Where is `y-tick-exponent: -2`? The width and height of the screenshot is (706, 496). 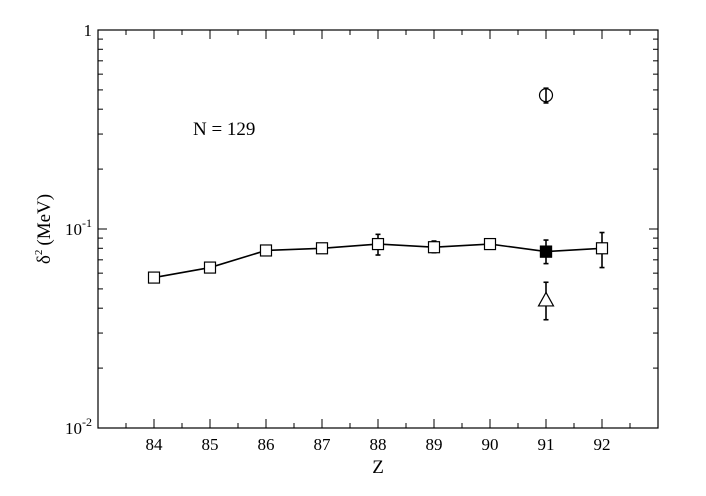 y-tick-exponent: -2 is located at coordinates (87, 422).